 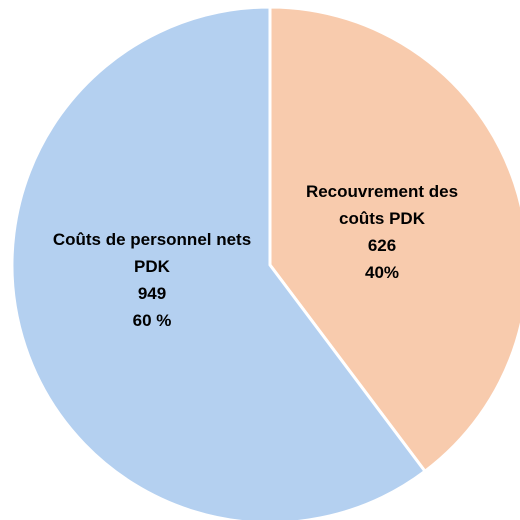 What do you see at coordinates (382, 205) in the screenshot?
I see `slice-name: Recouvrement des coûts PDK` at bounding box center [382, 205].